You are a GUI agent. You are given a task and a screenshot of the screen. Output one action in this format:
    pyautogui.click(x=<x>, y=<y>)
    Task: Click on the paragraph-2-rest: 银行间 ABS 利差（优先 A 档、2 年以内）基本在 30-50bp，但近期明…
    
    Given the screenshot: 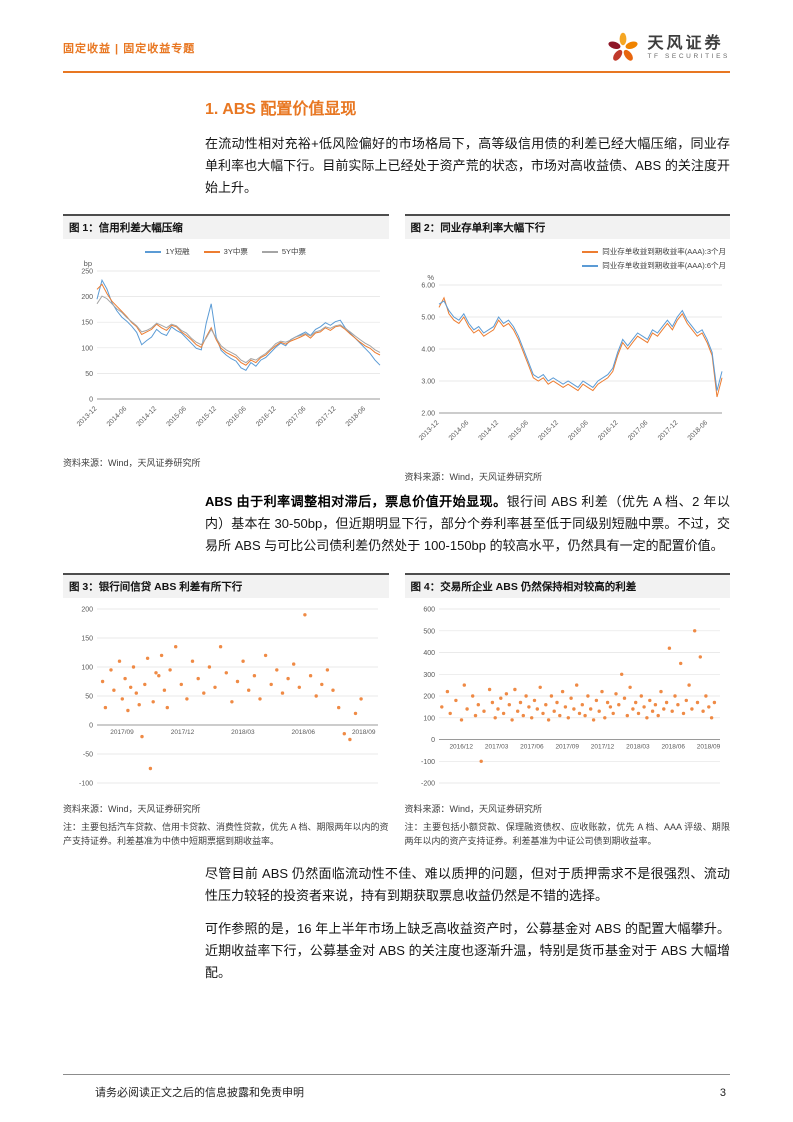 What is the action you would take?
    pyautogui.click(x=468, y=524)
    